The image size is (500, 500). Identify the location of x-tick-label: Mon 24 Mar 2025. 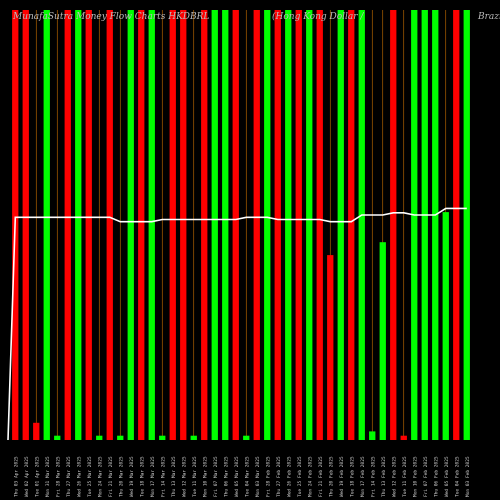
(100, 476).